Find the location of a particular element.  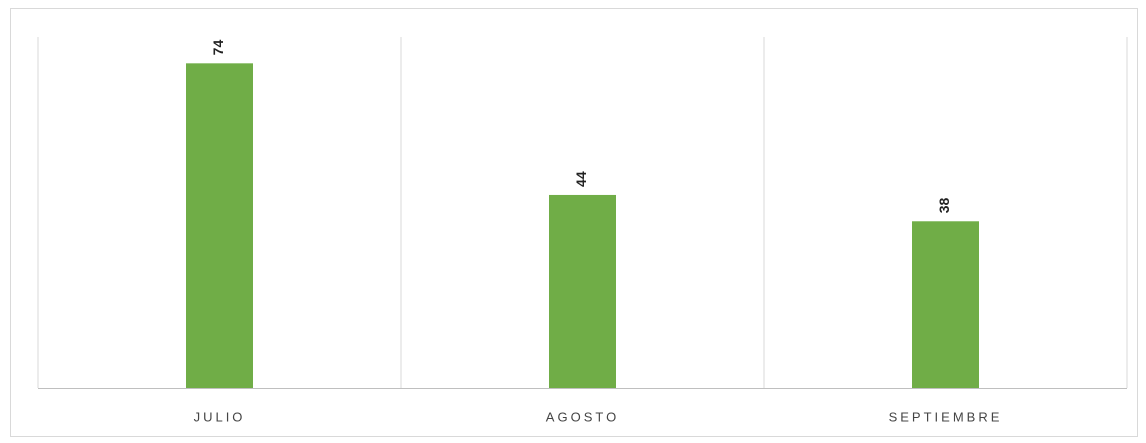

x-tick-label: JULIO is located at coordinates (220, 416).